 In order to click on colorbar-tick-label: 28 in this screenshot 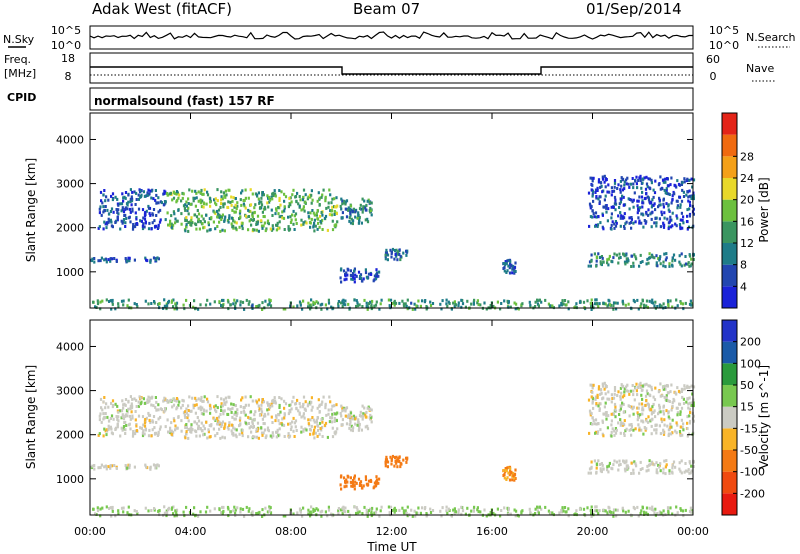, I will do `click(747, 156)`.